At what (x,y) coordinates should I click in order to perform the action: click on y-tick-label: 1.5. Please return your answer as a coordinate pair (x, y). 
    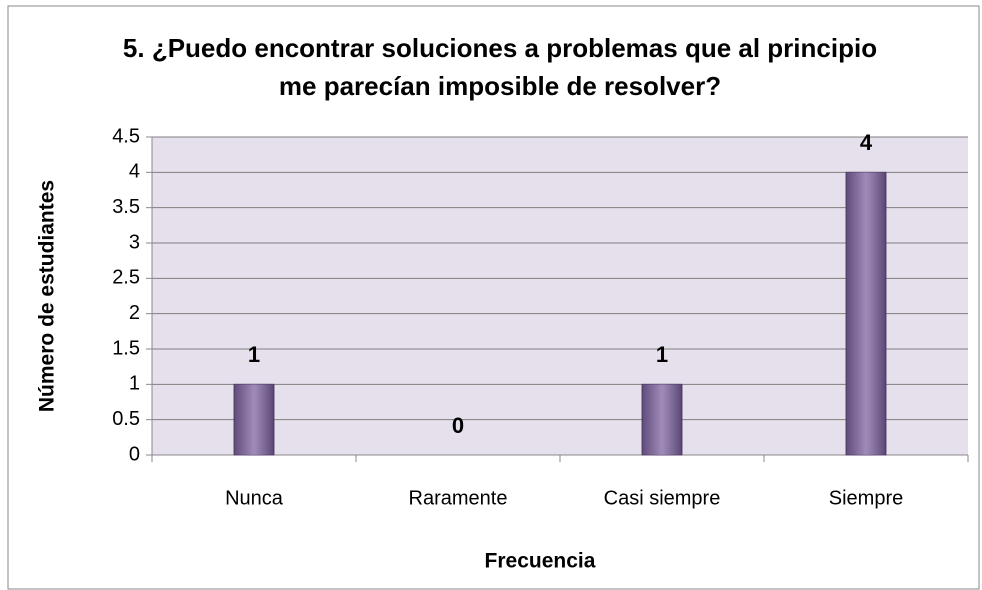
    Looking at the image, I should click on (126, 348).